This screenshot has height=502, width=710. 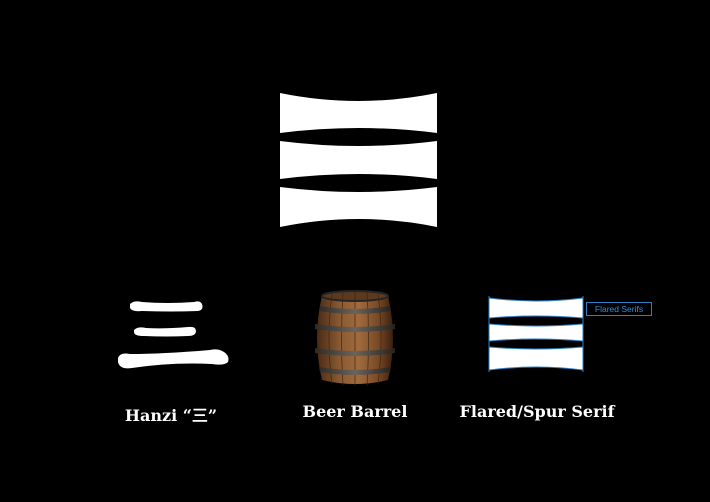 I want to click on three-bar-flared-logo-icon, so click(x=358, y=160).